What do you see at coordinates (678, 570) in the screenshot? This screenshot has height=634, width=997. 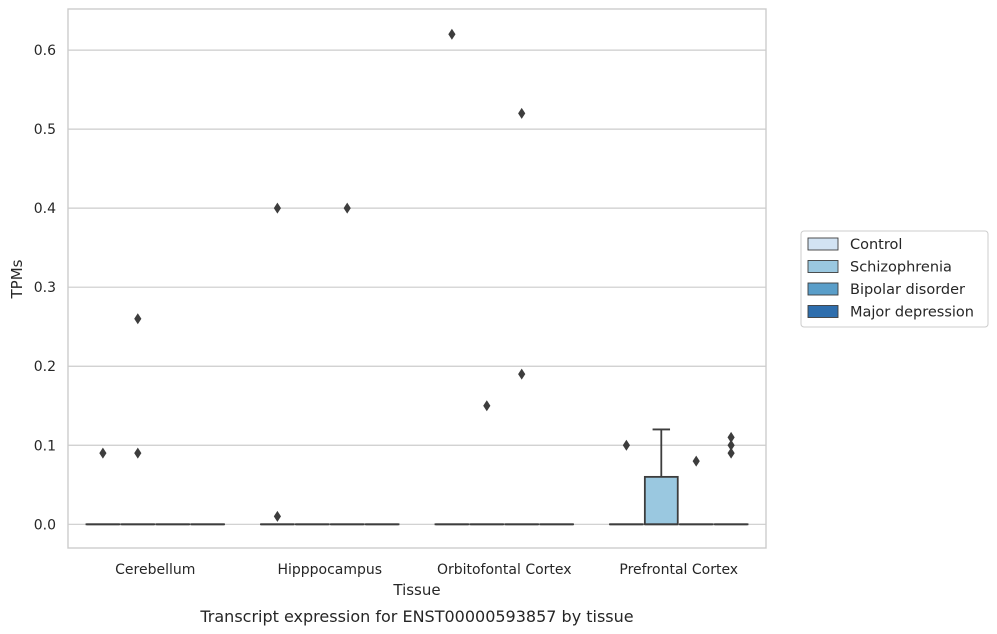 I see `x-tick-label: Prefrontal Cortex` at bounding box center [678, 570].